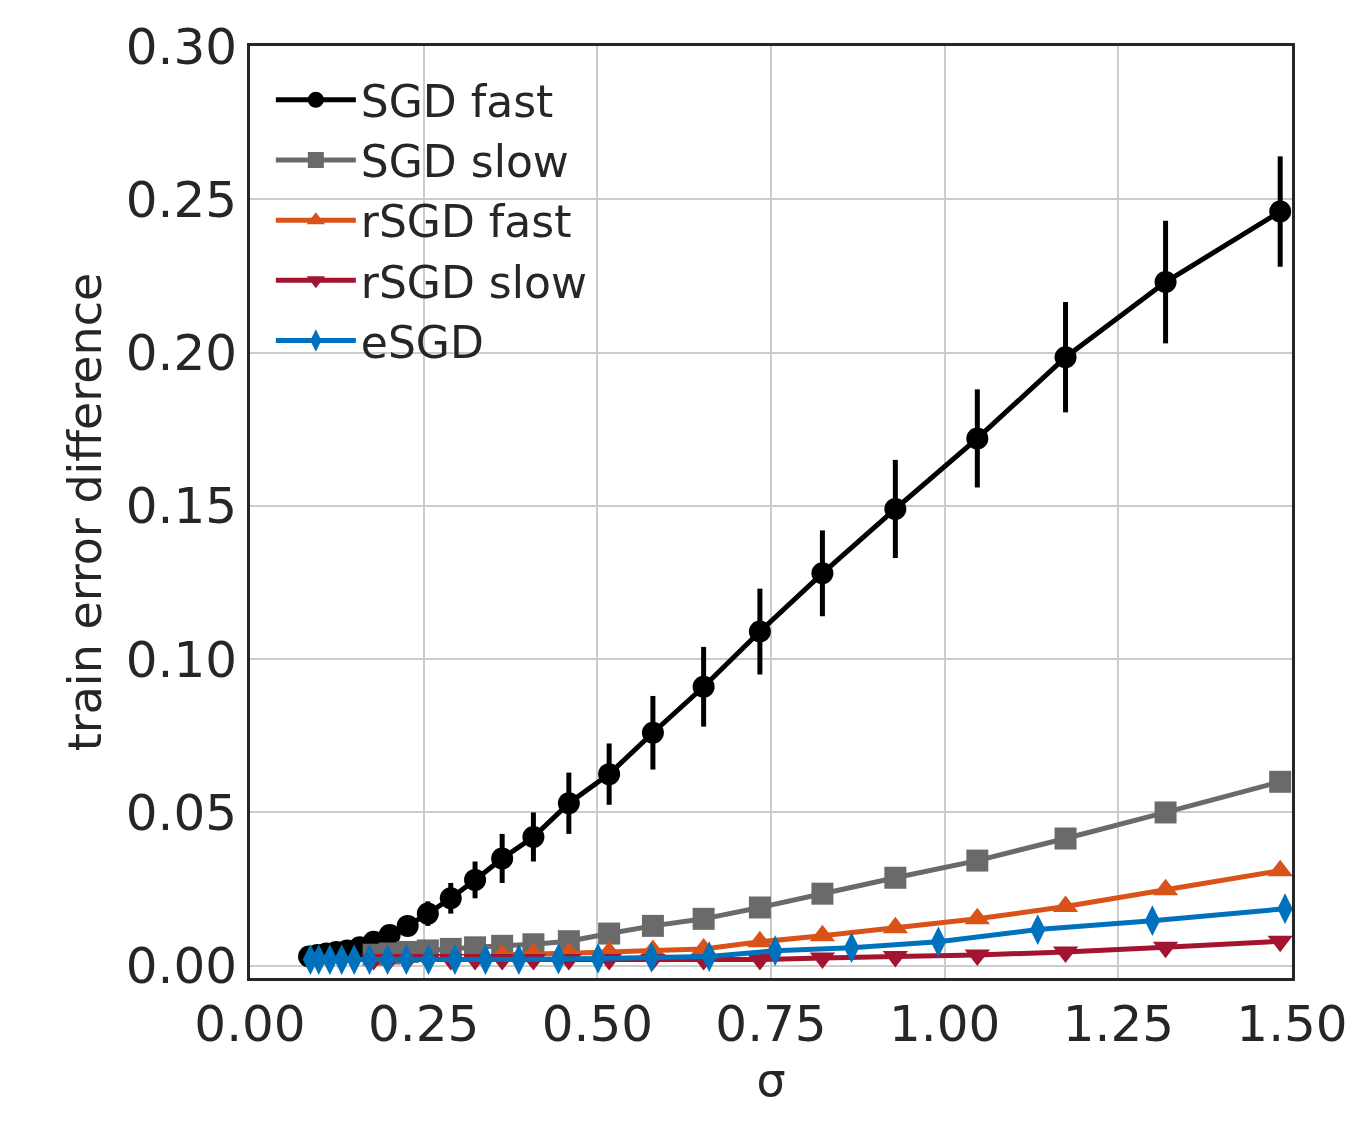 This screenshot has height=1129, width=1363. I want to click on y-axis-title: train error difference, so click(85, 512).